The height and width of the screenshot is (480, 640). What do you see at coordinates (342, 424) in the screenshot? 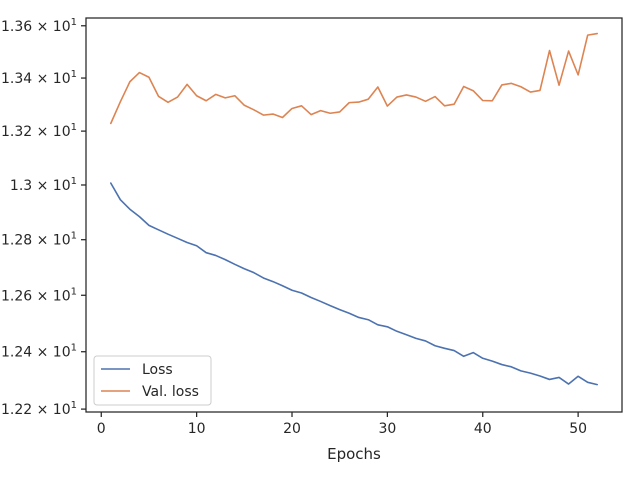
I see `x-axis-ticks: 0 10 20 30 40 50` at bounding box center [342, 424].